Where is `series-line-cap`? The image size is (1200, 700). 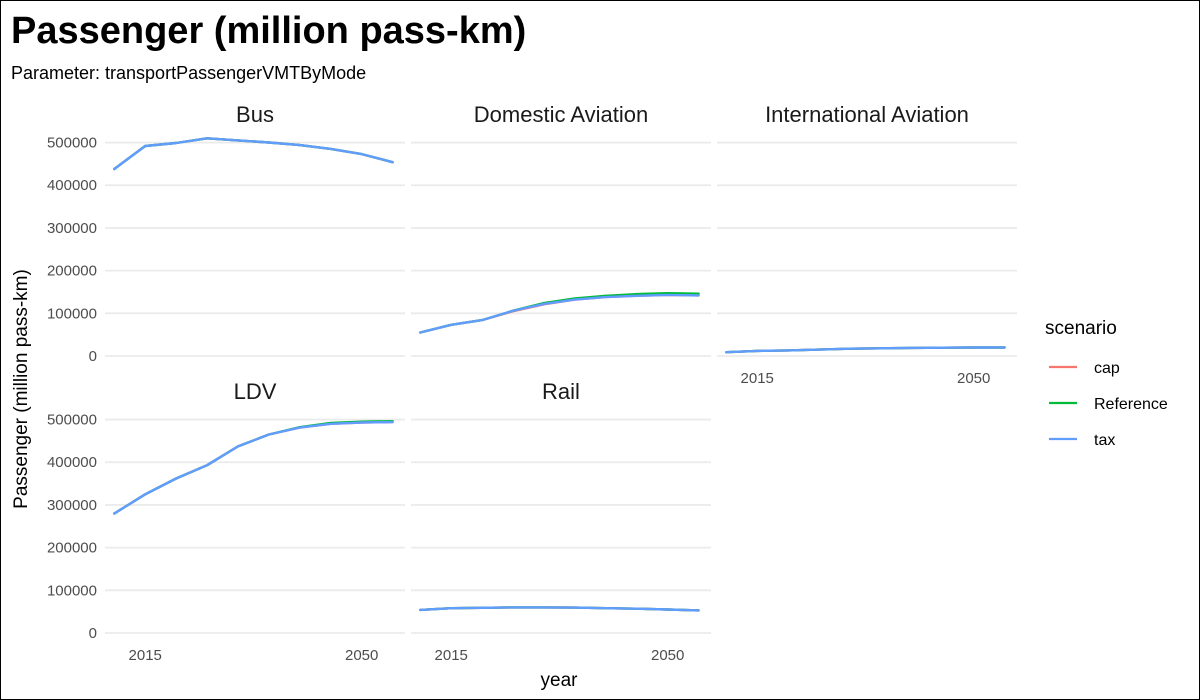
series-line-cap is located at coordinates (253, 467).